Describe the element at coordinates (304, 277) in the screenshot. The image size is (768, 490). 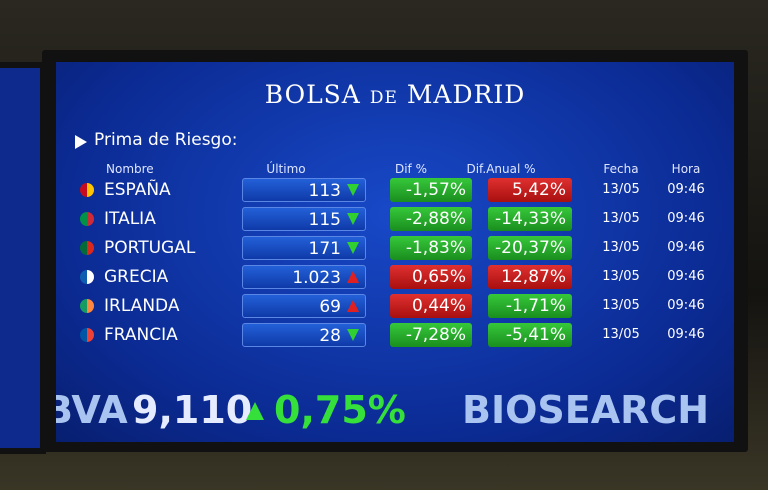
I see `last-value: 1.023` at that location.